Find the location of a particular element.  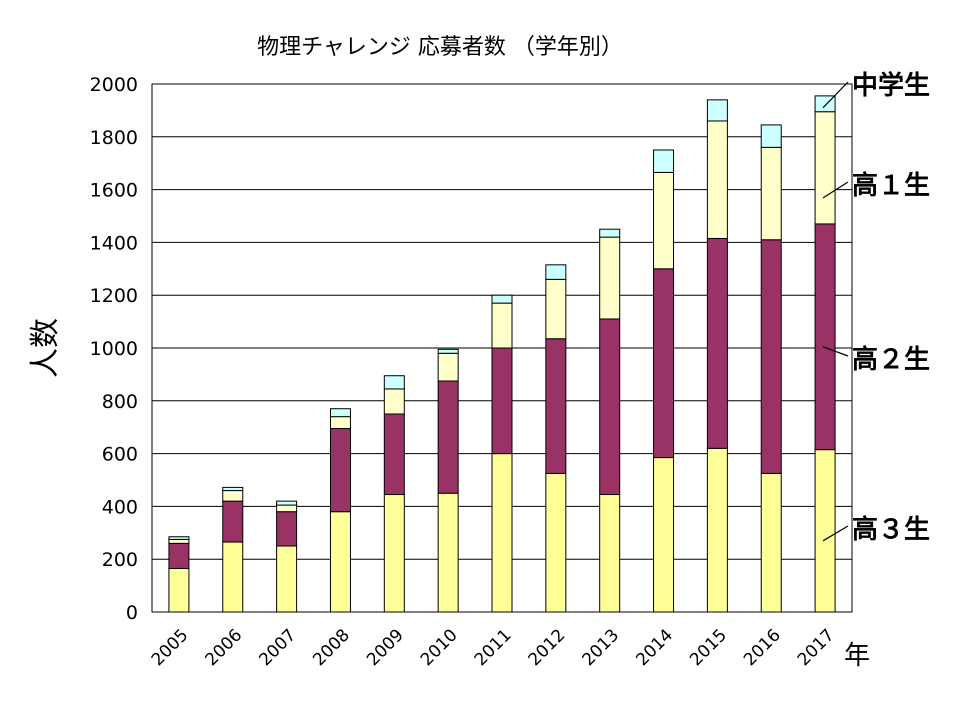

annotation-label: 高１生 is located at coordinates (891, 185).